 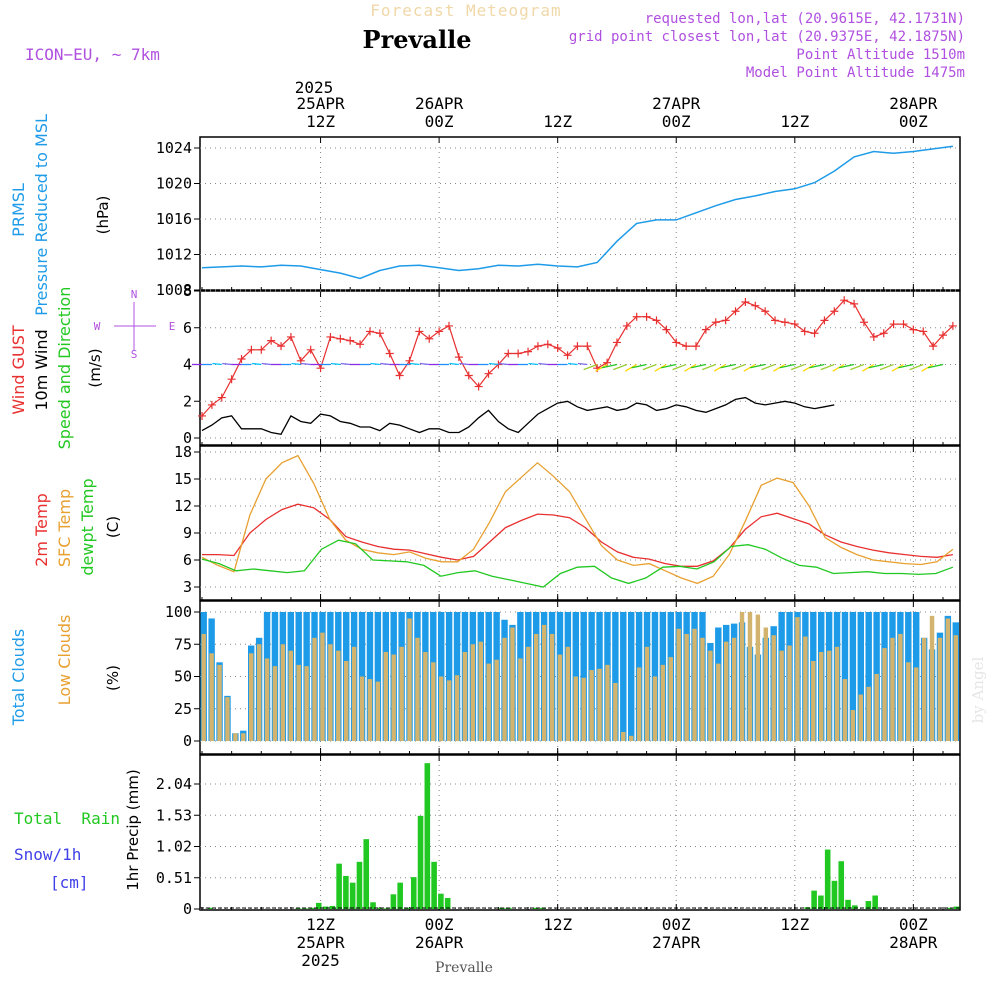 What do you see at coordinates (518, 416) in the screenshot?
I see `wind10m-line` at bounding box center [518, 416].